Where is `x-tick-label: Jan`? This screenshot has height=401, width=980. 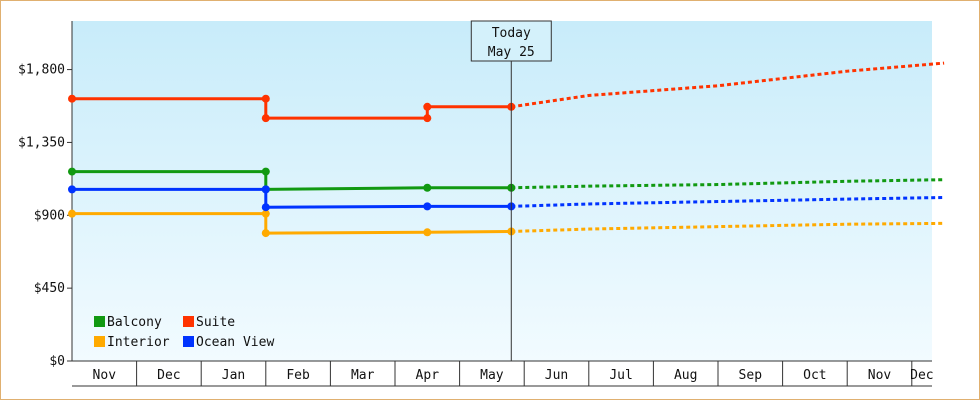
x-tick-label: Jan is located at coordinates (233, 375).